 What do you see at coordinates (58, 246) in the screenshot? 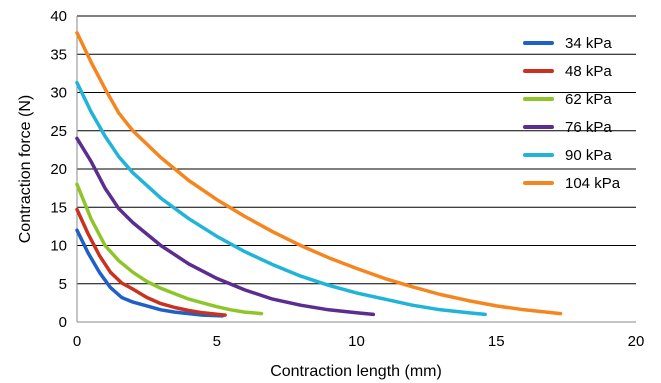
I see `y-tick-10: 10` at bounding box center [58, 246].